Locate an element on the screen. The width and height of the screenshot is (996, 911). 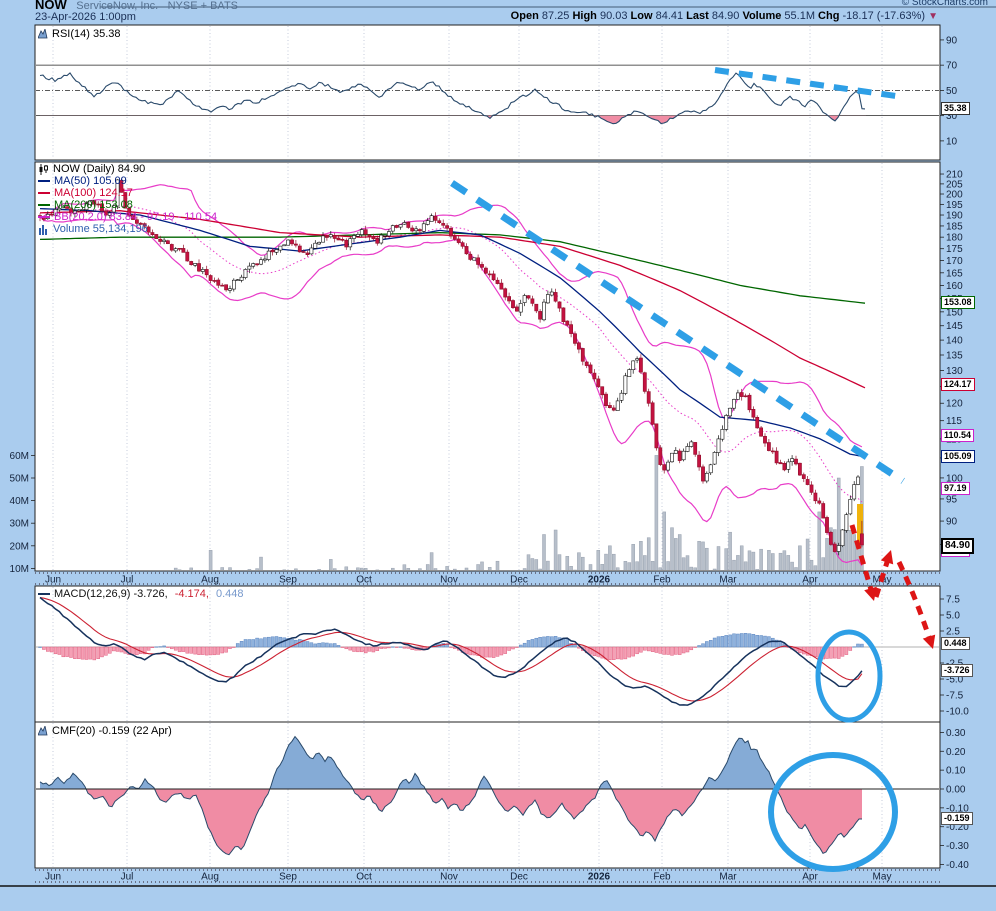
svg-text: Mar is located at coordinates (728, 877).